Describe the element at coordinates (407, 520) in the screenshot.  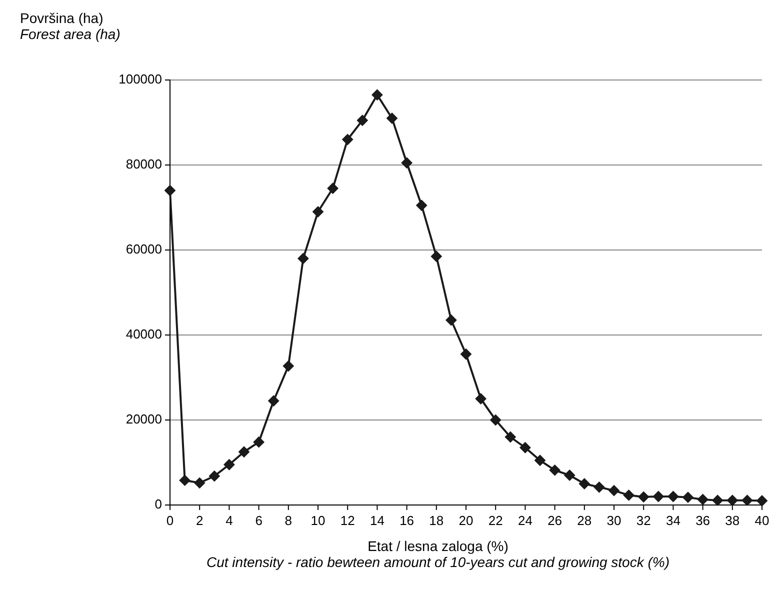
I see `x-tick-label: 16` at that location.